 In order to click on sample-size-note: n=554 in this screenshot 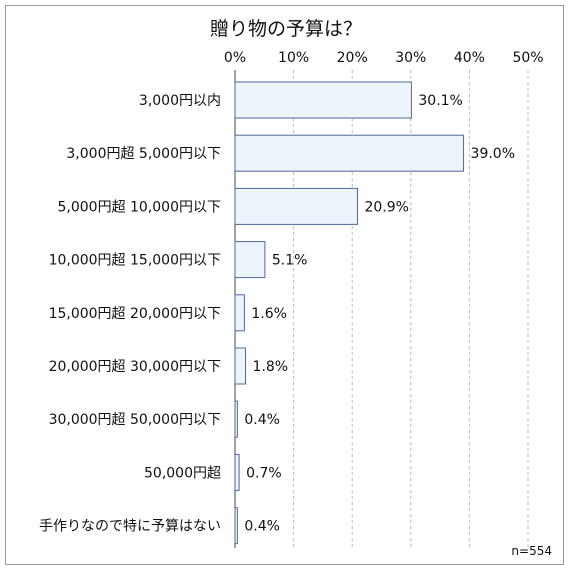, I will do `click(531, 551)`.